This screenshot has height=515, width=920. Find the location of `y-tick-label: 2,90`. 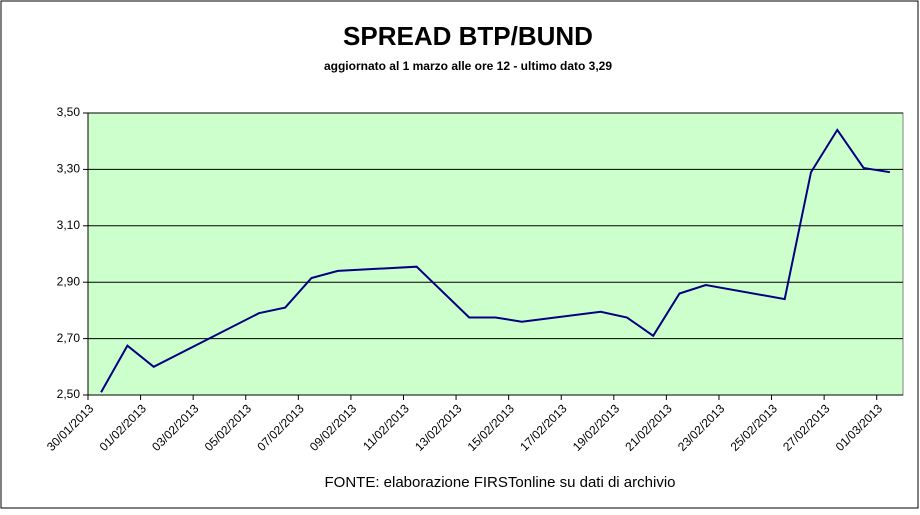

y-tick-label: 2,90 is located at coordinates (69, 281).